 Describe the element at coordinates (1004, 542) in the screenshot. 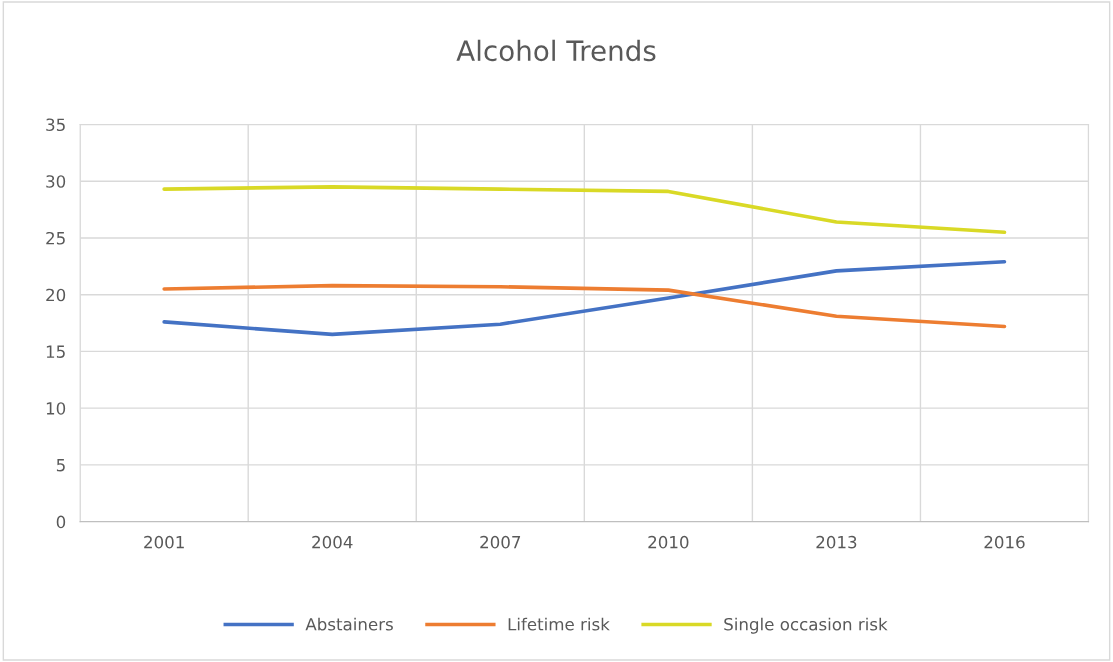

I see `x-tick-label: 2016` at that location.